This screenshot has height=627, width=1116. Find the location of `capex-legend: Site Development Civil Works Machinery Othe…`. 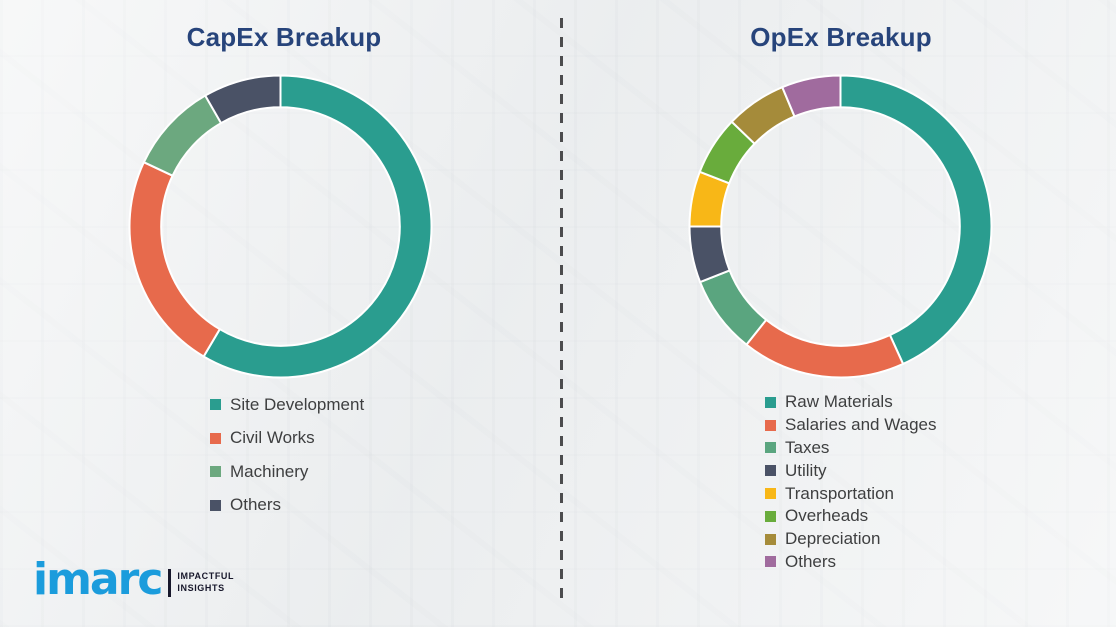

capex-legend: Site Development Civil Works Machinery Othe… is located at coordinates (287, 455).